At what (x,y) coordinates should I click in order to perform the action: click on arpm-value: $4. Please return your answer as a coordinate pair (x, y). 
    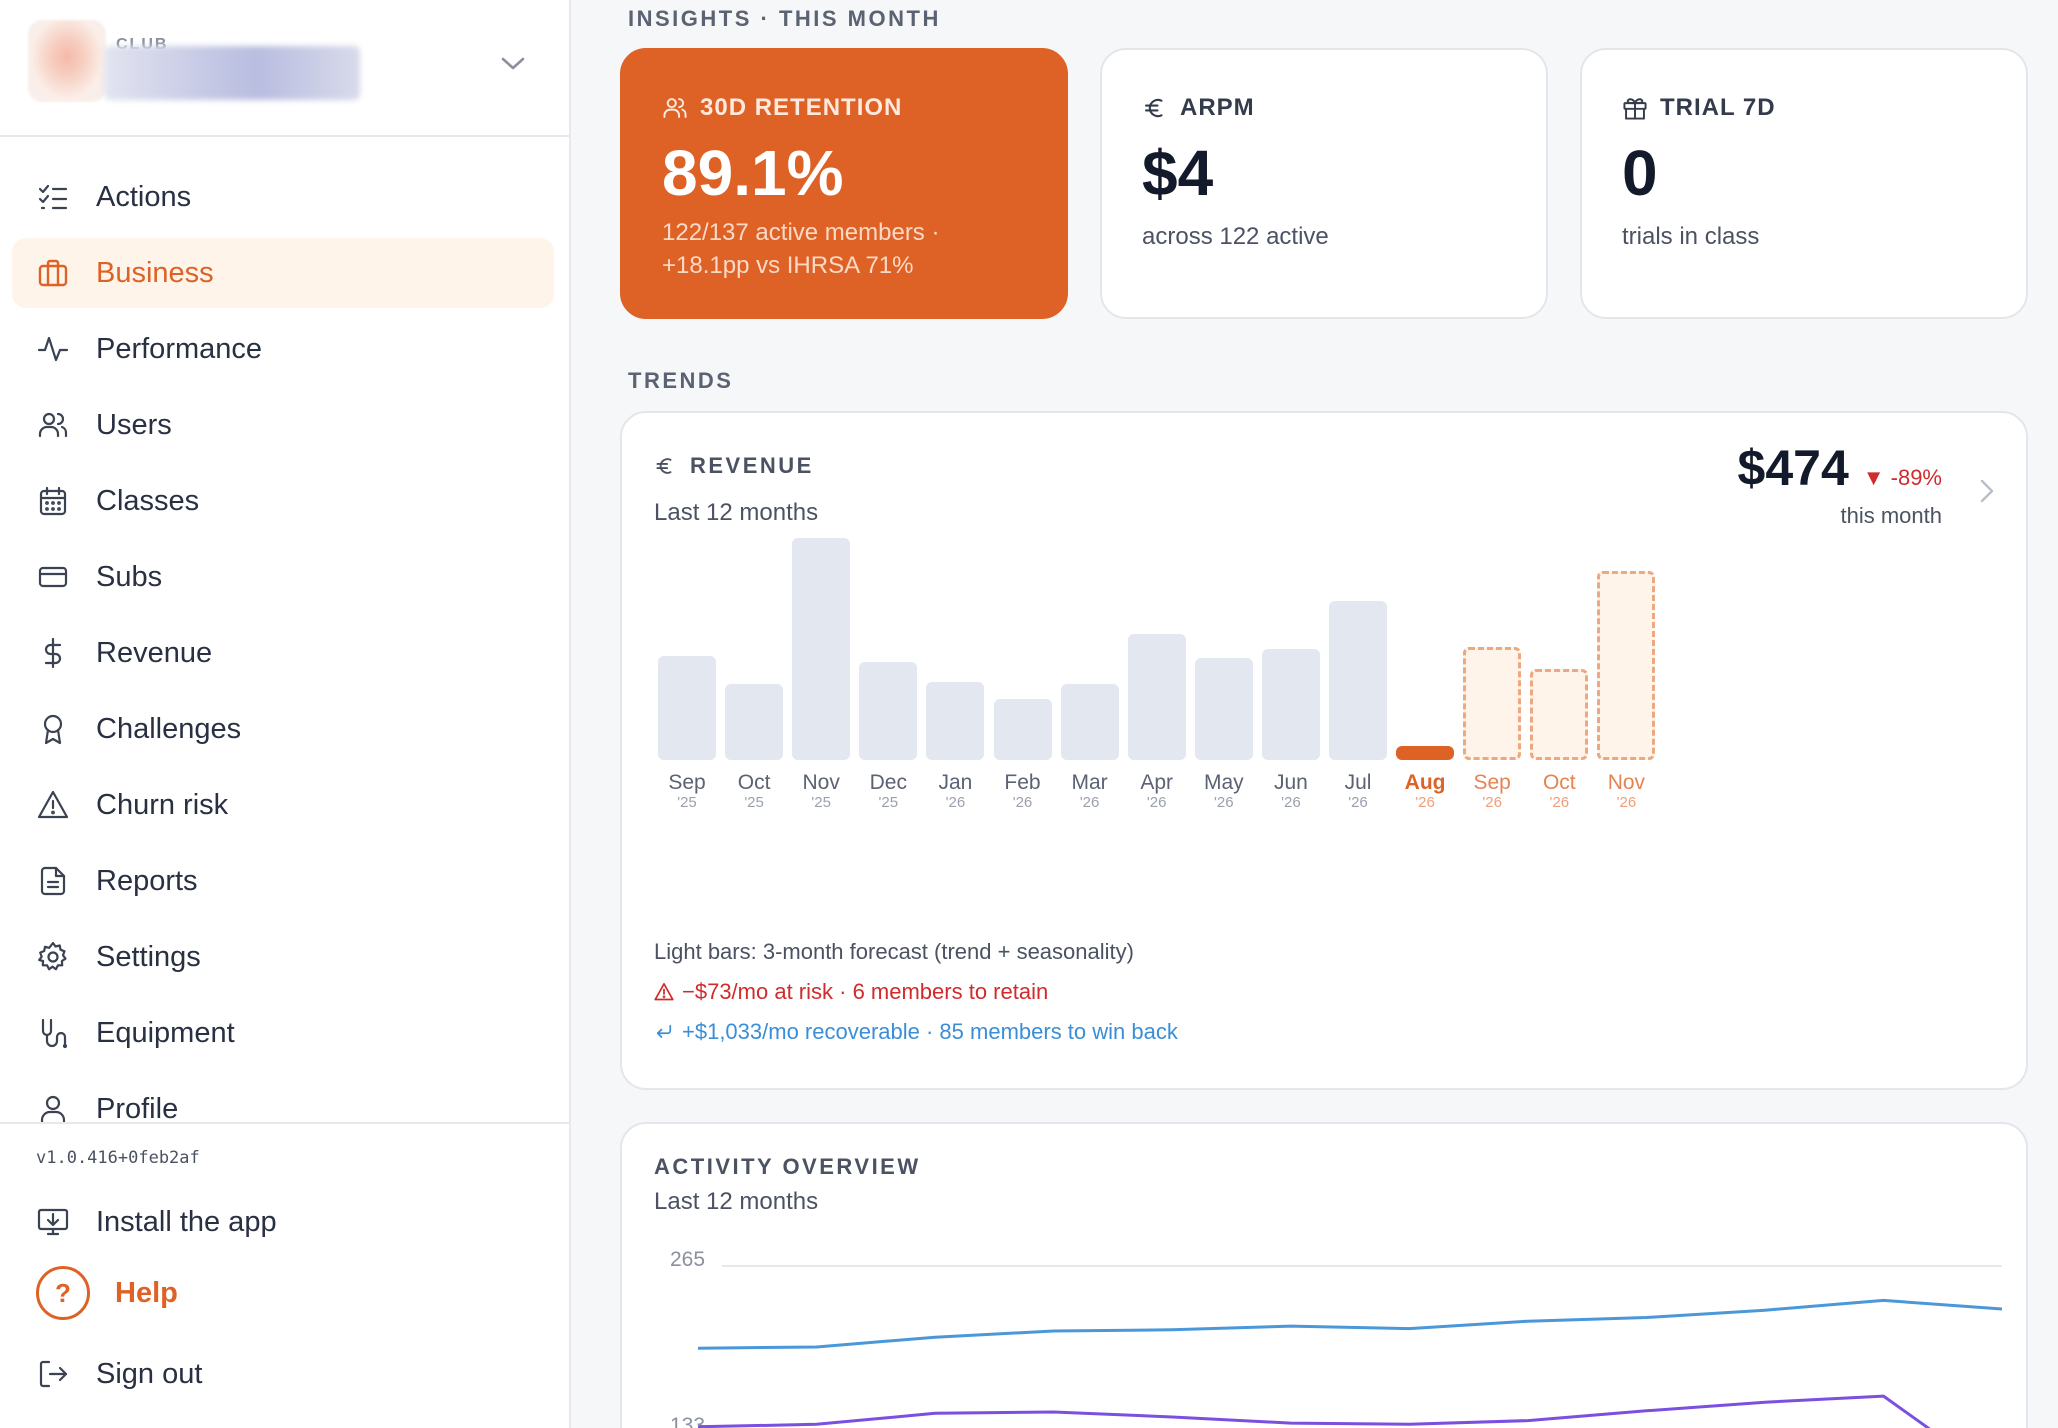
    Looking at the image, I should click on (1178, 173).